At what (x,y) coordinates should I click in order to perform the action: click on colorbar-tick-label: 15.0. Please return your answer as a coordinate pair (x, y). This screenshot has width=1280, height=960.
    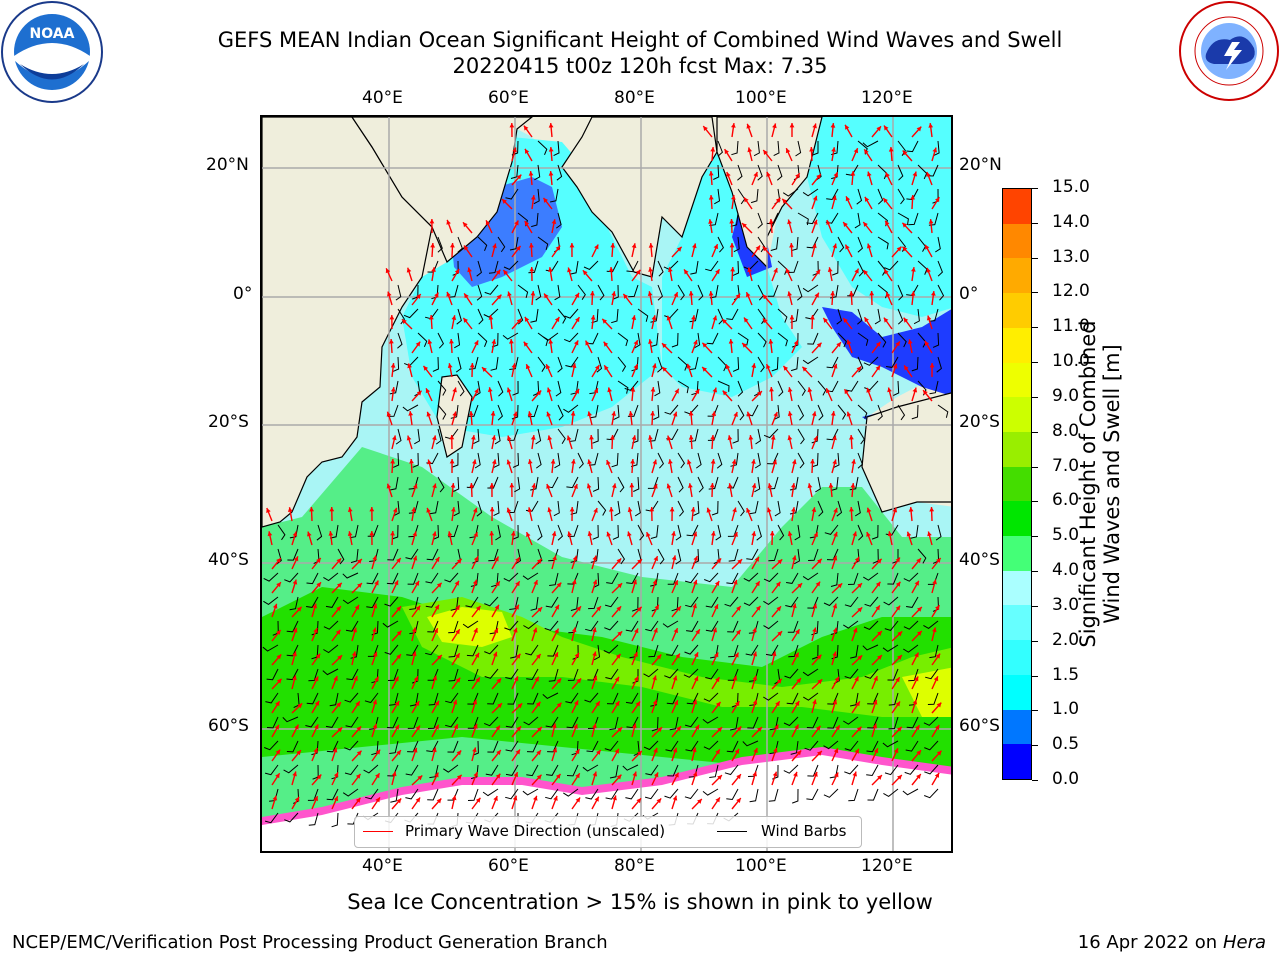
    Looking at the image, I should click on (1071, 187).